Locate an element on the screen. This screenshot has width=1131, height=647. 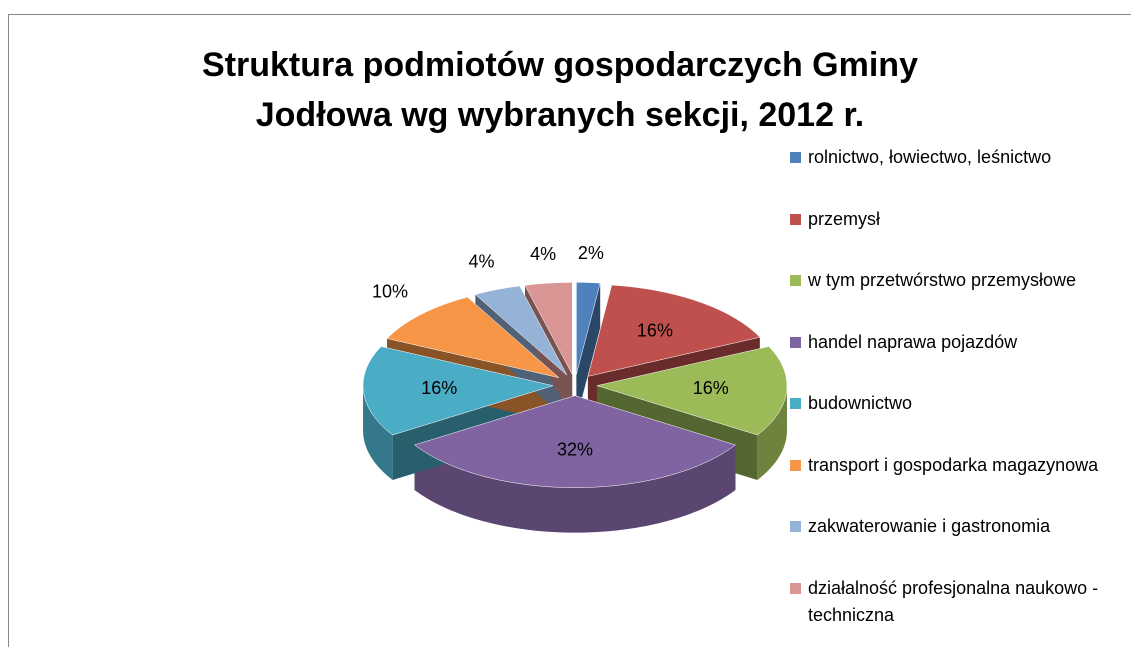
data-label: 2% is located at coordinates (591, 253).